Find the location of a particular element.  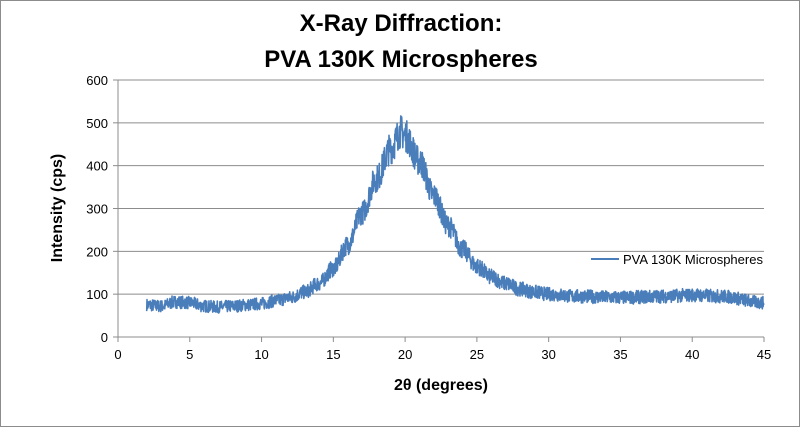

chart-title-line-1: X-Ray Diffraction: is located at coordinates (401, 23).